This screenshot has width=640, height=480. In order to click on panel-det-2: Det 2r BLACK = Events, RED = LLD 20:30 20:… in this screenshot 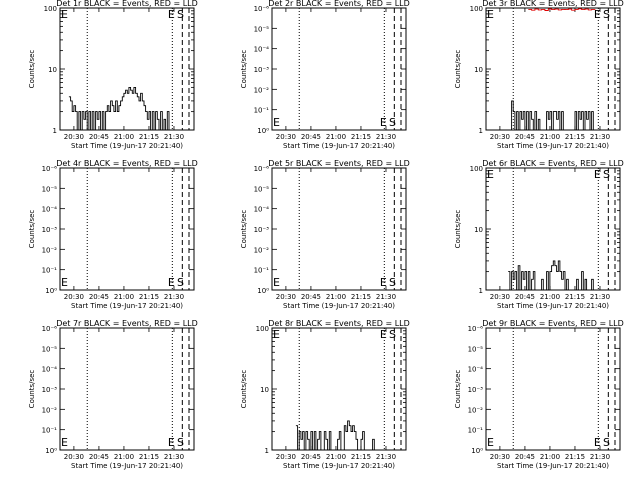, I will do `click(325, 75)`.